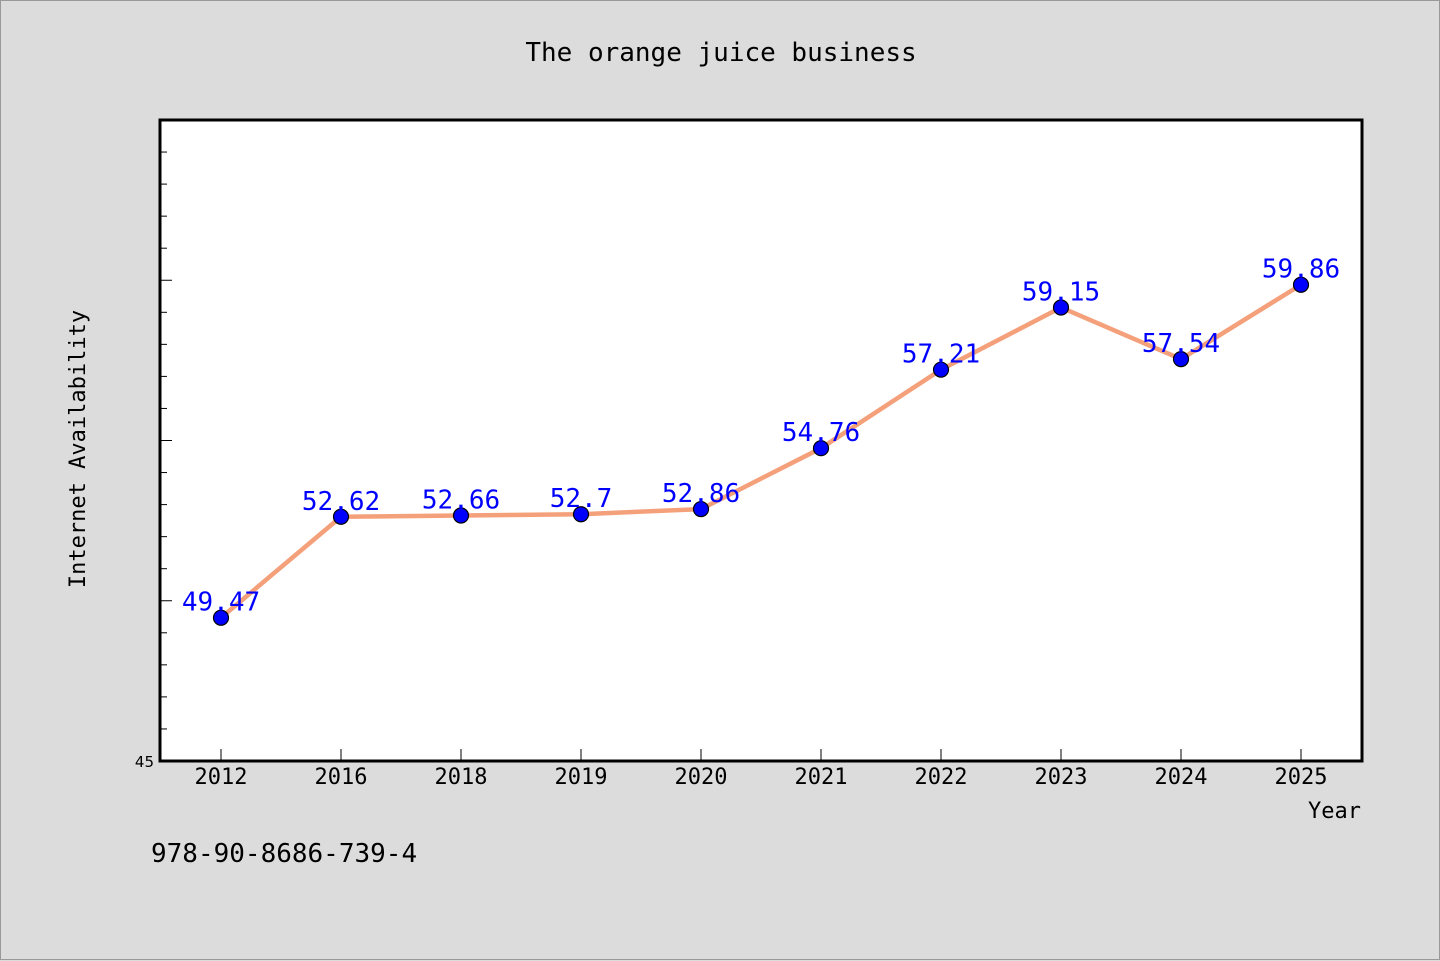 The height and width of the screenshot is (961, 1440). I want to click on data-label: 59.15, so click(1061, 292).